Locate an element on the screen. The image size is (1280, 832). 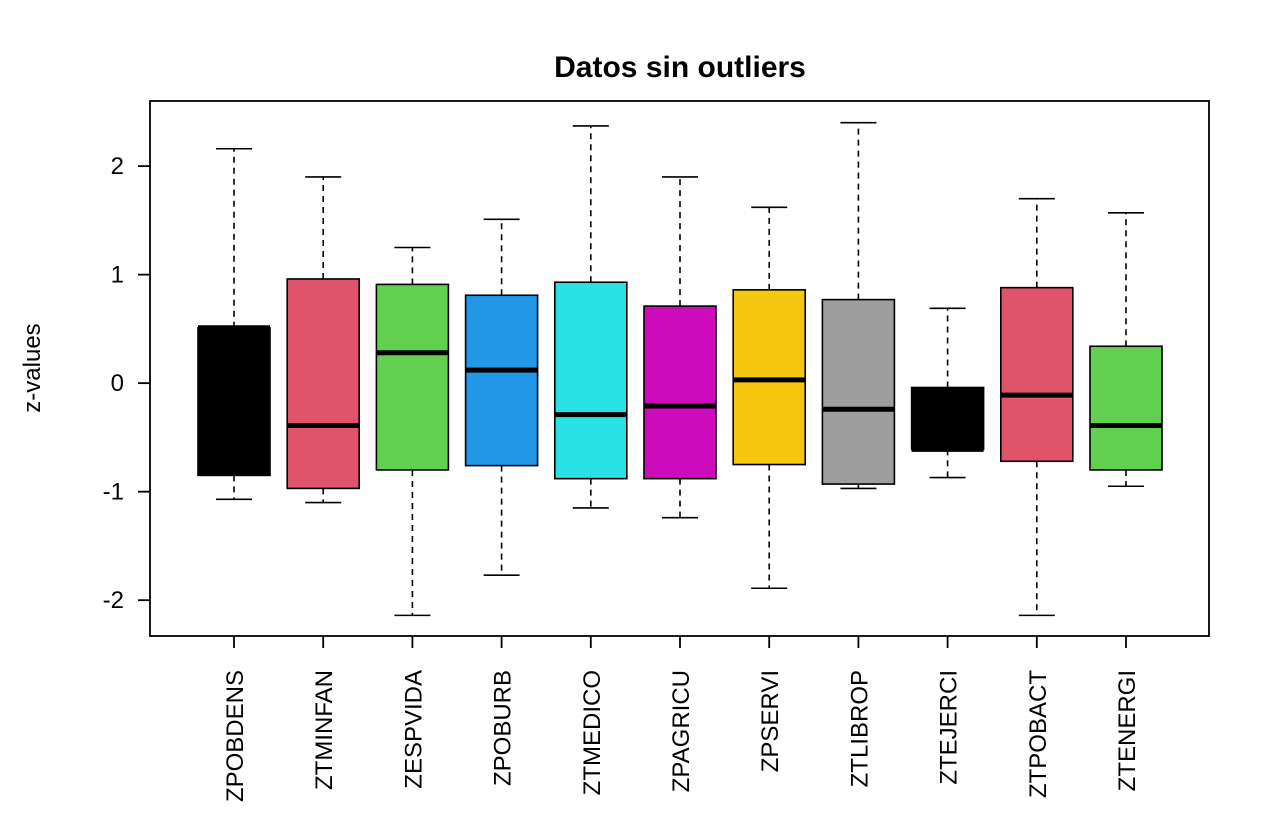
box-ztmedico is located at coordinates (590, 317).